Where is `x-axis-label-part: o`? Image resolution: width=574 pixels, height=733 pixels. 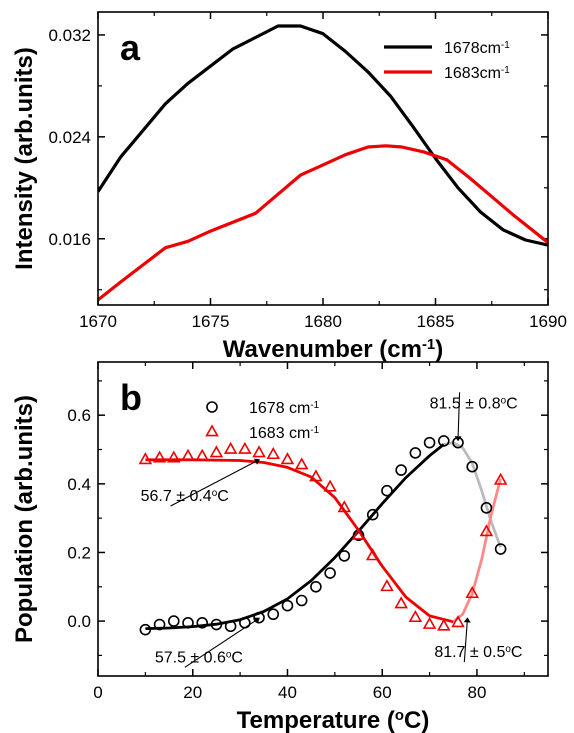 x-axis-label-part: o is located at coordinates (399, 716).